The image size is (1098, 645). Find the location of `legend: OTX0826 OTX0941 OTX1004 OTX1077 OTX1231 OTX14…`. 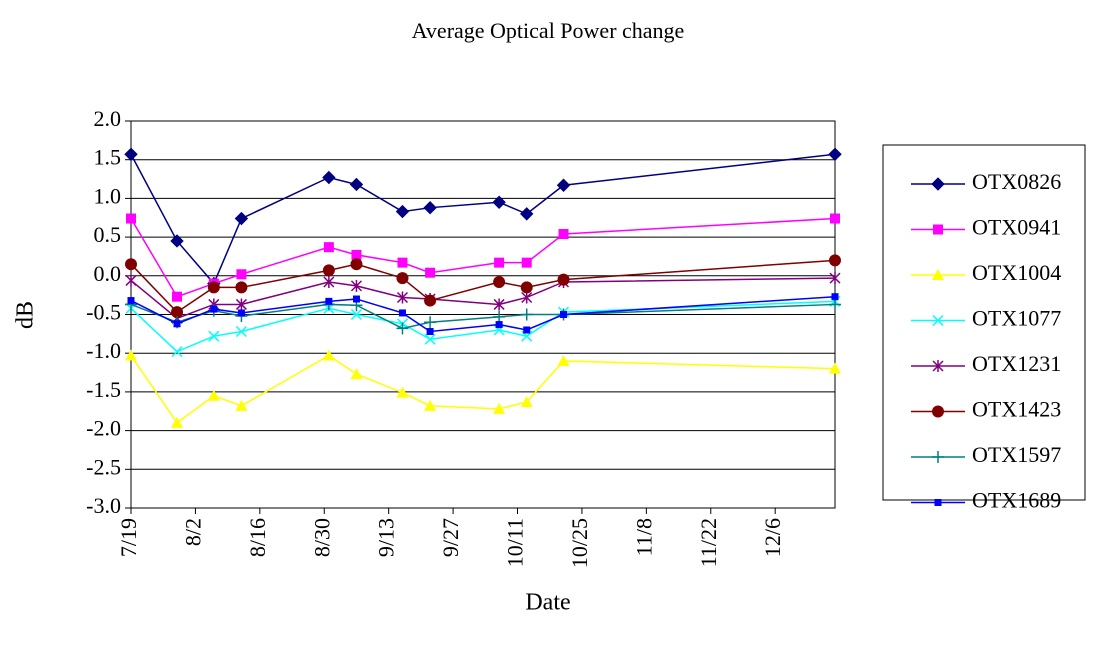

legend: OTX0826 OTX0941 OTX1004 OTX1077 OTX1231 OTX14… is located at coordinates (984, 328).